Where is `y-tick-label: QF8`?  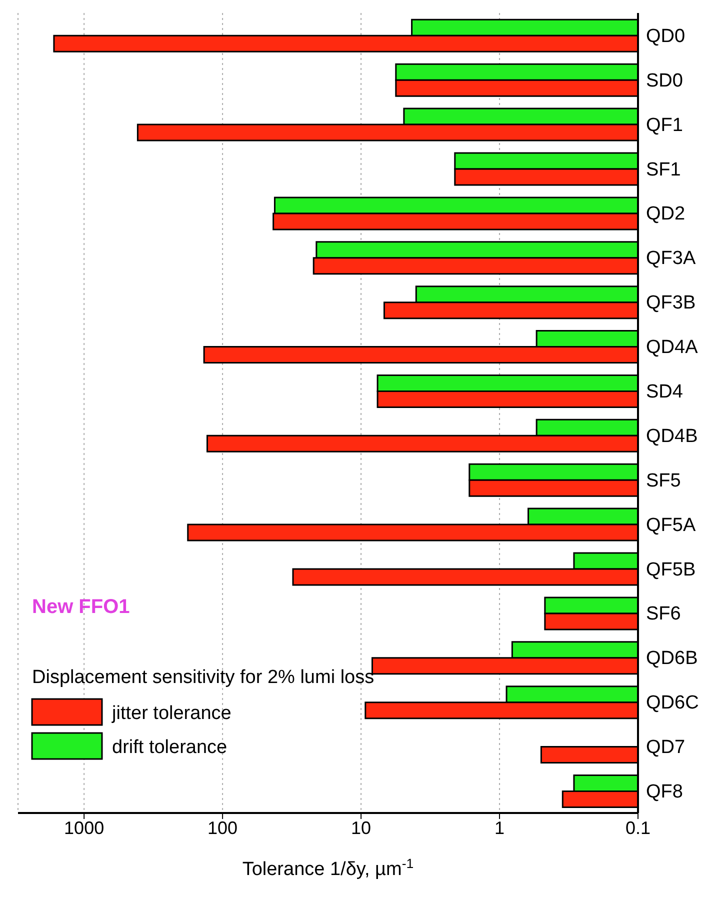
y-tick-label: QF8 is located at coordinates (664, 792).